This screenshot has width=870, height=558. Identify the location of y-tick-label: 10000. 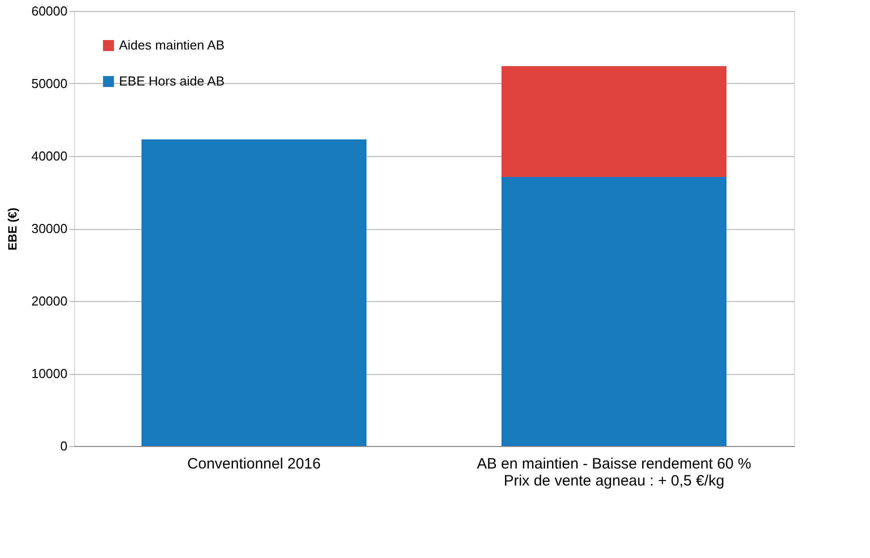
(49, 373).